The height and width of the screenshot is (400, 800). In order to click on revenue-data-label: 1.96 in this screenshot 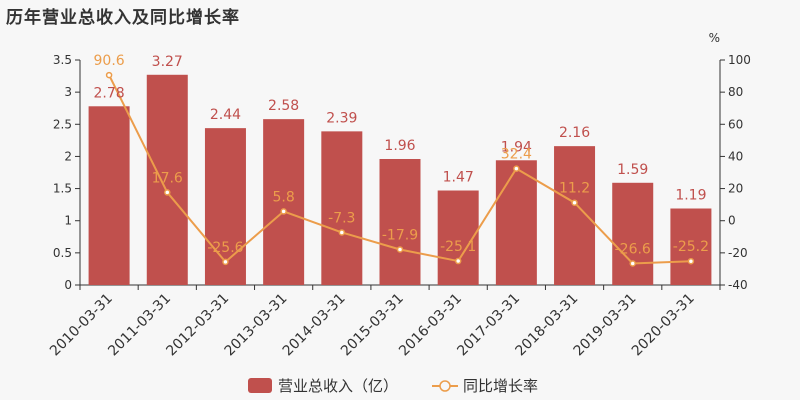, I will do `click(399, 146)`.